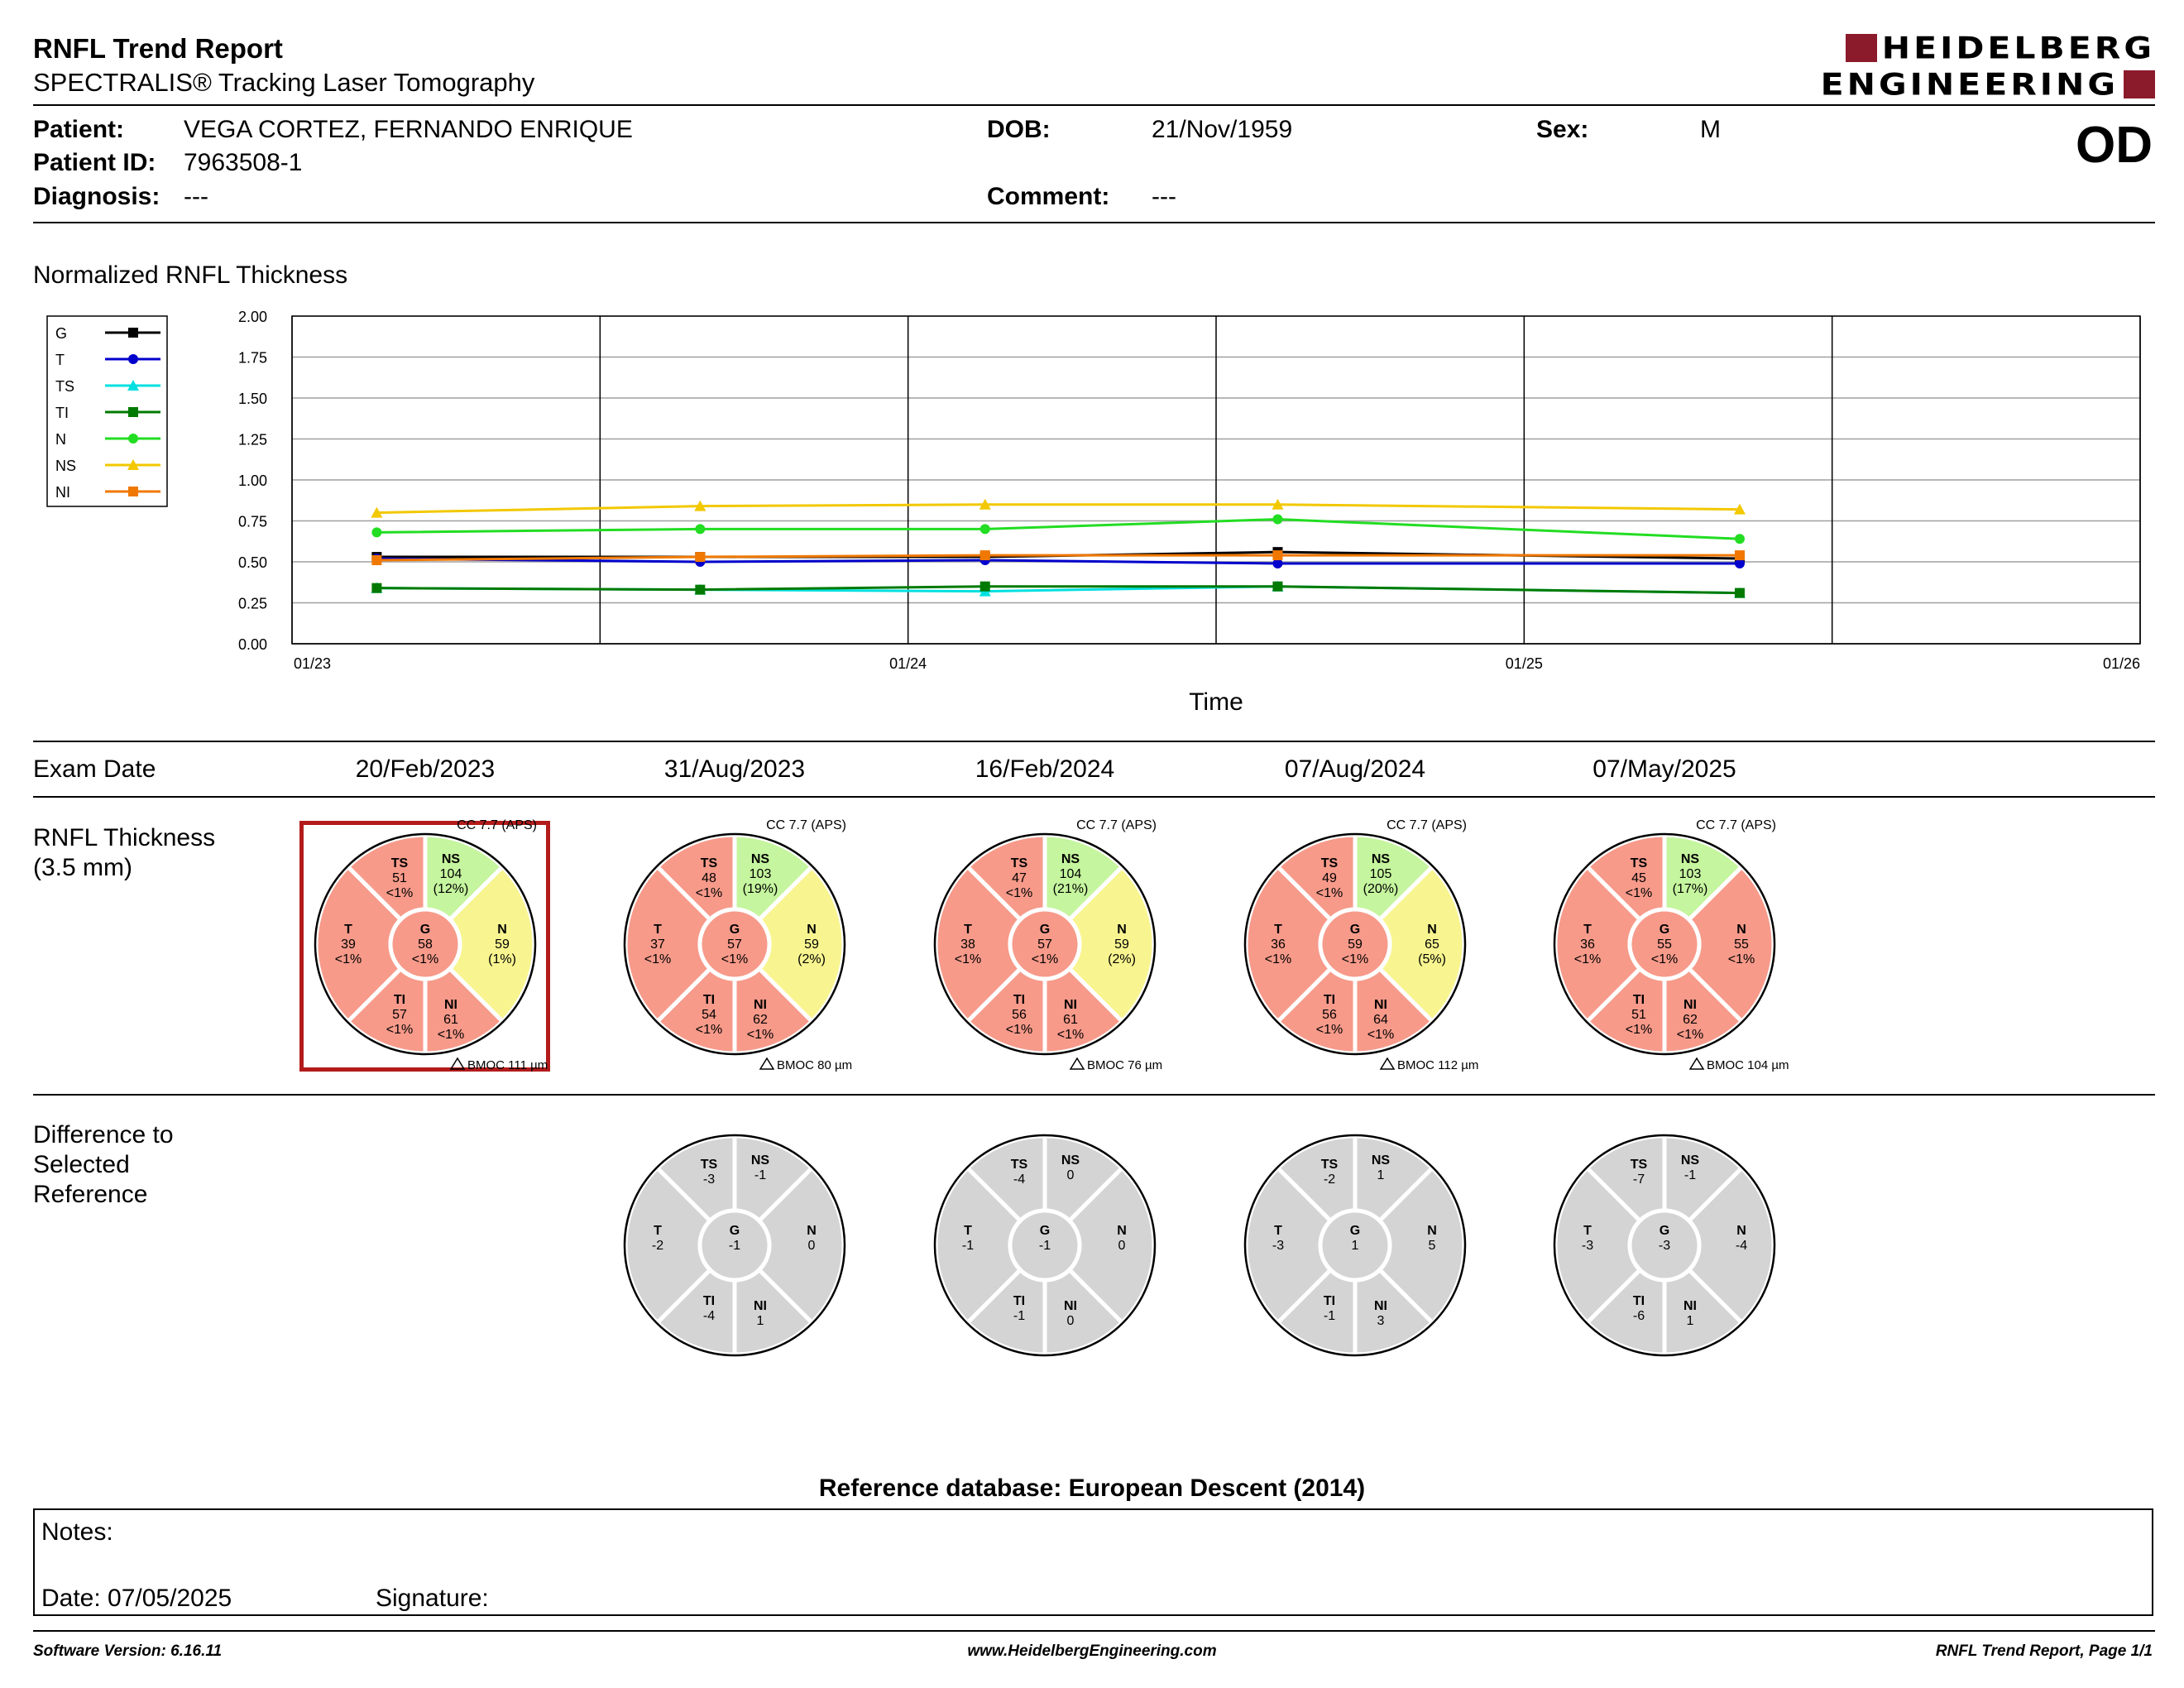 The height and width of the screenshot is (1688, 2184). What do you see at coordinates (1355, 769) in the screenshot?
I see `exam-date-4: 07/Aug/2024` at bounding box center [1355, 769].